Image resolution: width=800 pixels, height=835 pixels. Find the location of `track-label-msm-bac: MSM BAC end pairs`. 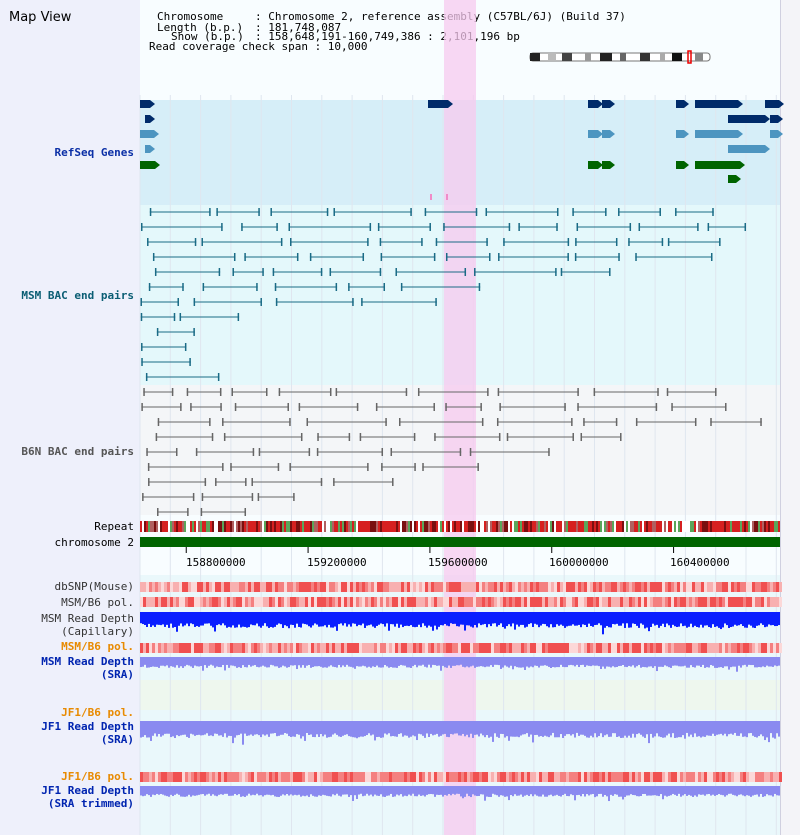

track-label-msm-bac: MSM BAC end pairs is located at coordinates (77, 295).